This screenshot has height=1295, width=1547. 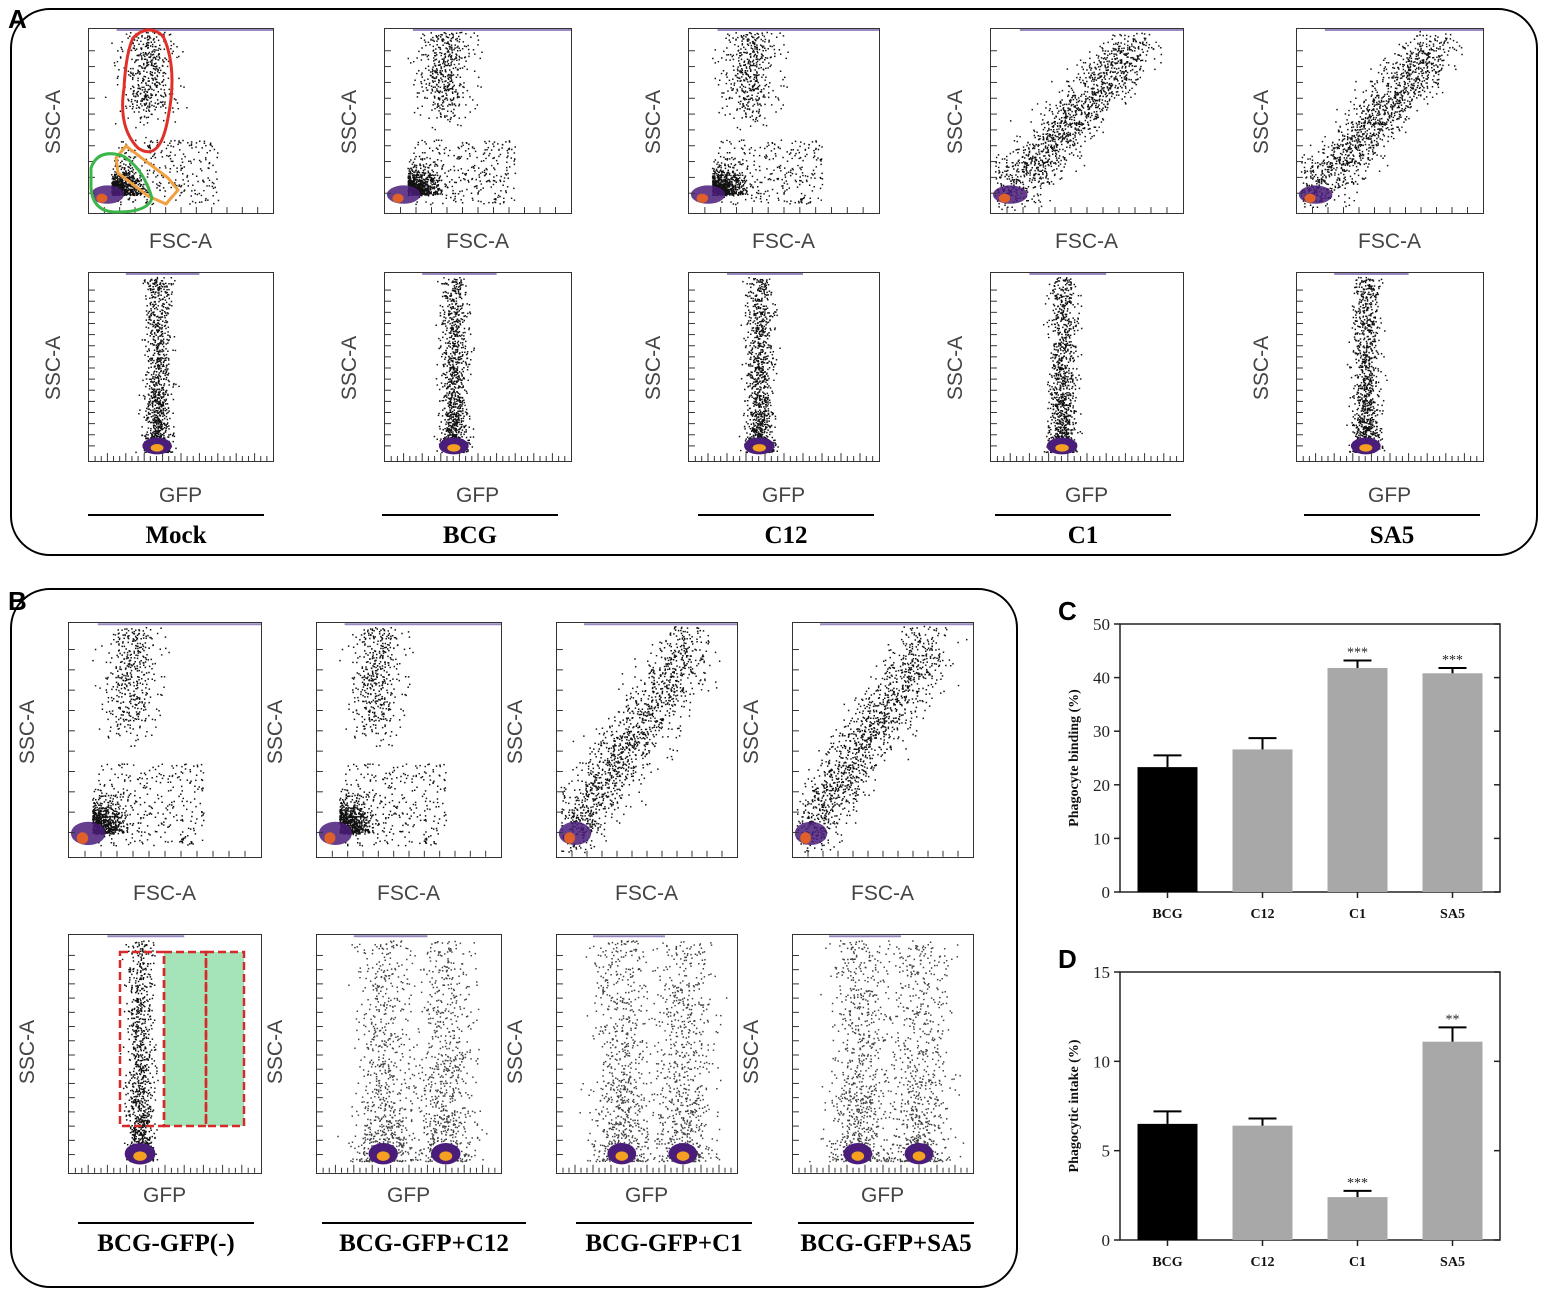 What do you see at coordinates (350, 368) in the screenshot?
I see `ylabel-a-gfp-1: SSC-A` at bounding box center [350, 368].